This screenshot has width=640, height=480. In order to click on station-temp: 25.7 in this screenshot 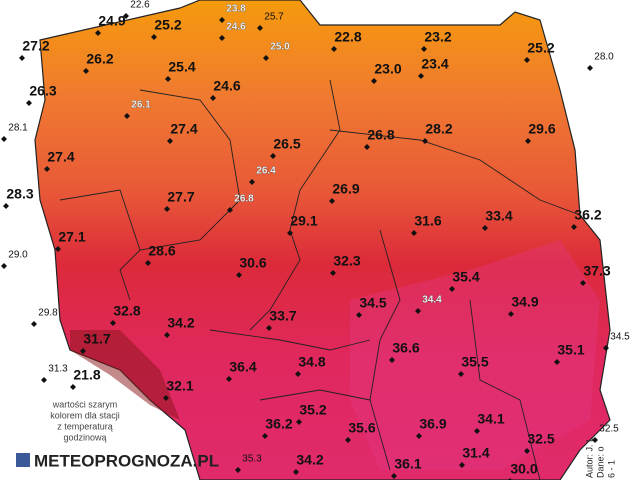, I will do `click(274, 17)`.